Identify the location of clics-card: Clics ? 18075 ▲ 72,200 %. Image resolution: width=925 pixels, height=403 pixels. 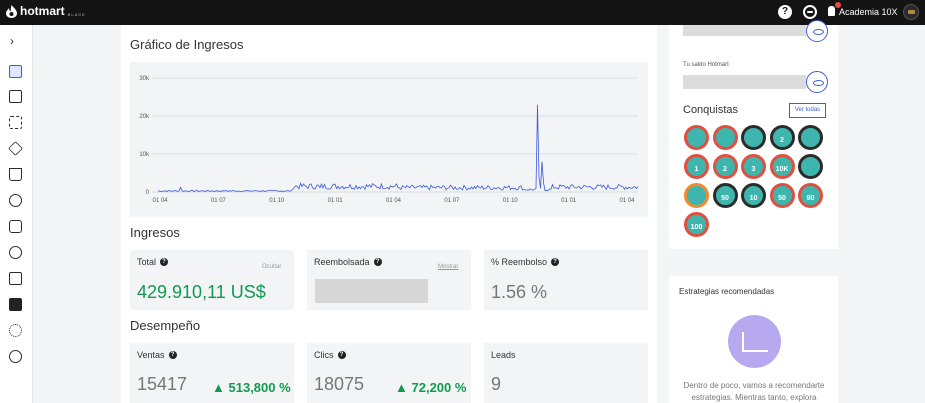
(389, 373).